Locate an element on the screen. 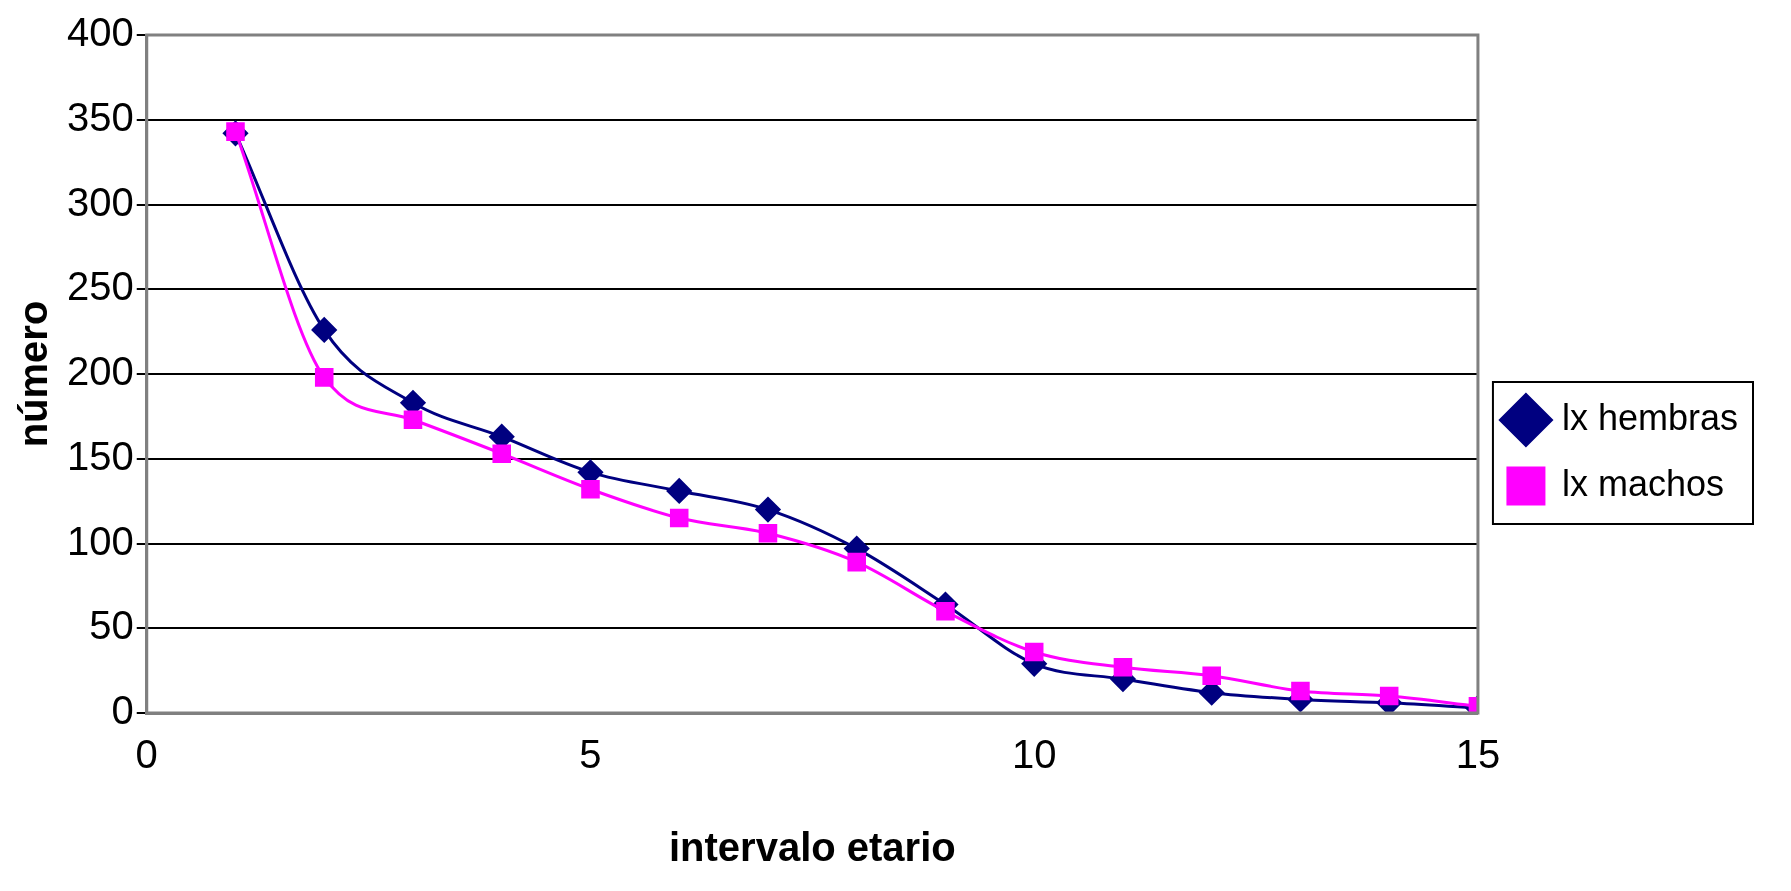  y-tick-label: 350 is located at coordinates (100, 116).